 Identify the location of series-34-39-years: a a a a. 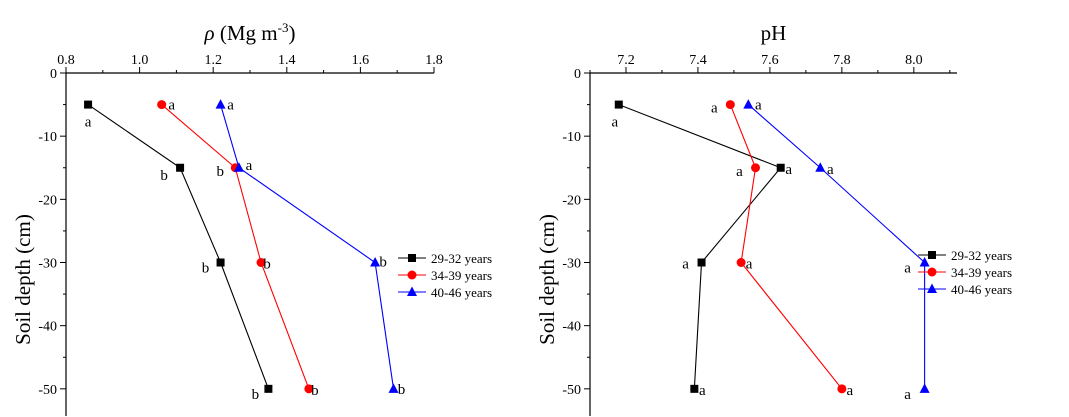
(782, 249).